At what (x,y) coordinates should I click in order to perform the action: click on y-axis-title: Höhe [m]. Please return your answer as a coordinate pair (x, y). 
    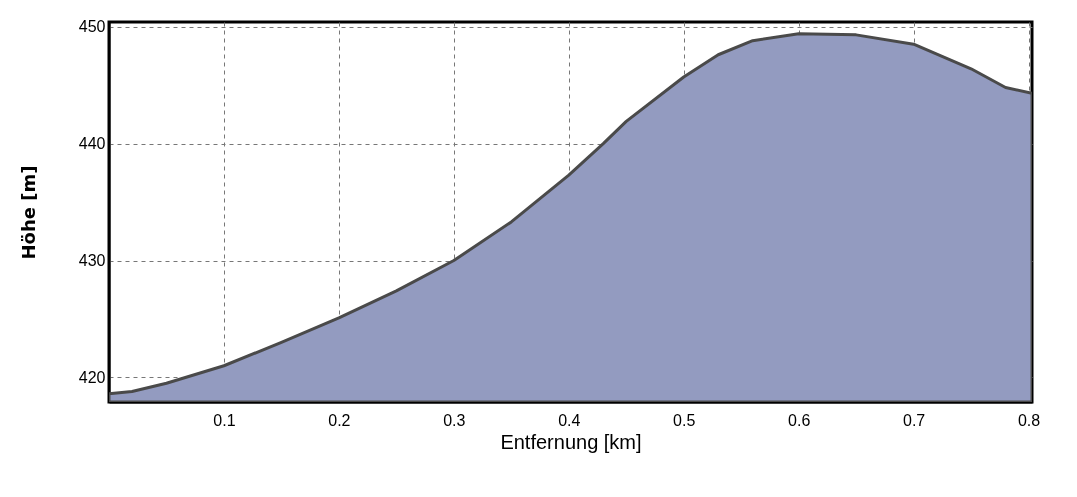
    Looking at the image, I should click on (28, 212).